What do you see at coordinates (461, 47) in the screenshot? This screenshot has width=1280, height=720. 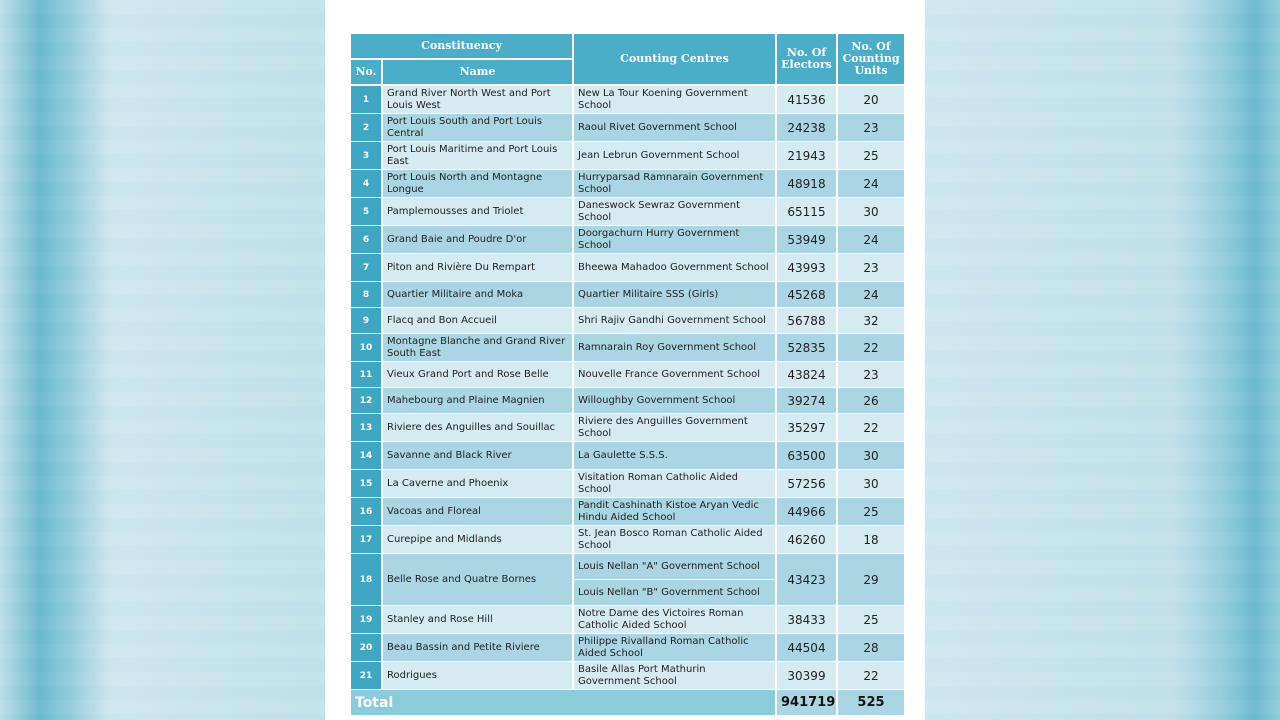 I see `header-constituency: Constituency` at bounding box center [461, 47].